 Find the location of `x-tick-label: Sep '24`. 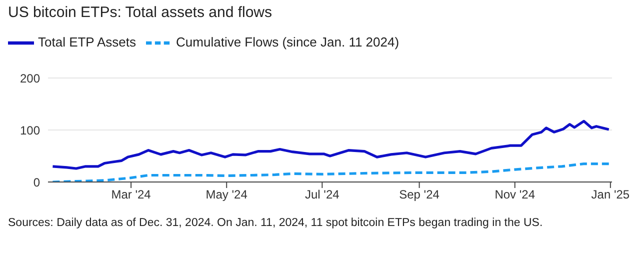

x-tick-label: Sep '24 is located at coordinates (419, 195).